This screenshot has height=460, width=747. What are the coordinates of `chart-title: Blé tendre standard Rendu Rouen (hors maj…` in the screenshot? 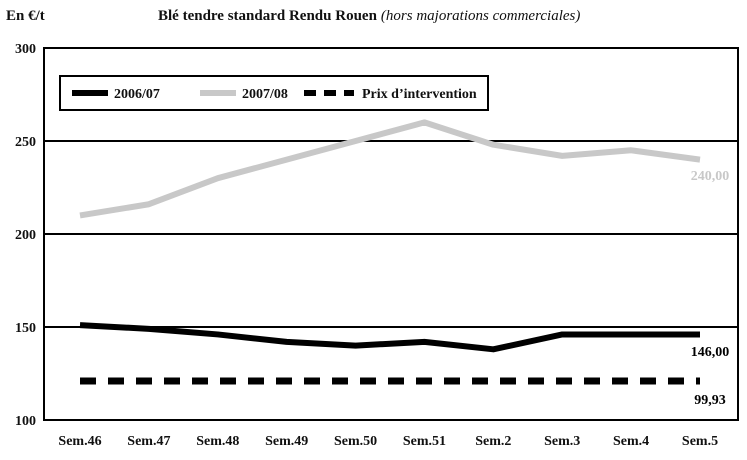 It's located at (369, 16).